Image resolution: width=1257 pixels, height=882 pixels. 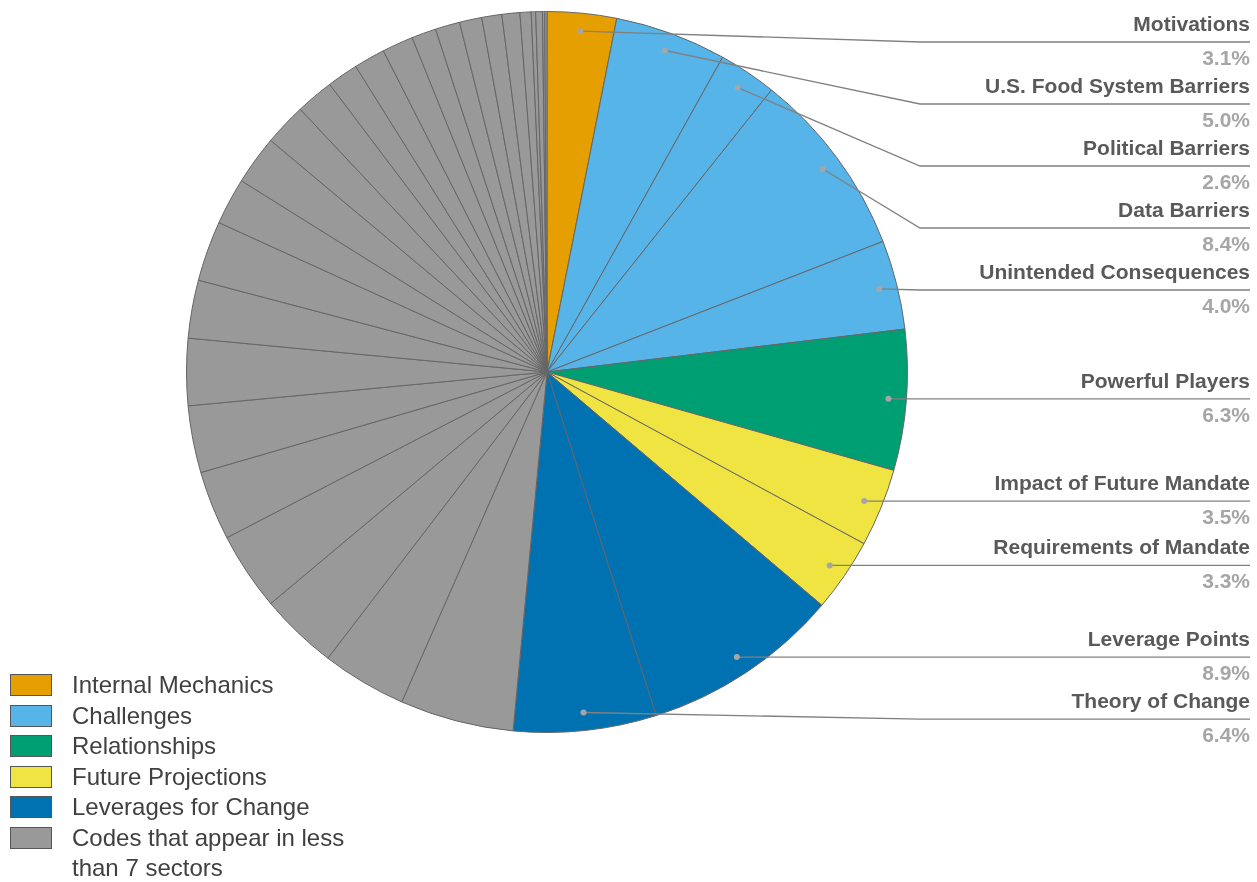 What do you see at coordinates (1184, 209) in the screenshot?
I see `slice-label: Data Barriers` at bounding box center [1184, 209].